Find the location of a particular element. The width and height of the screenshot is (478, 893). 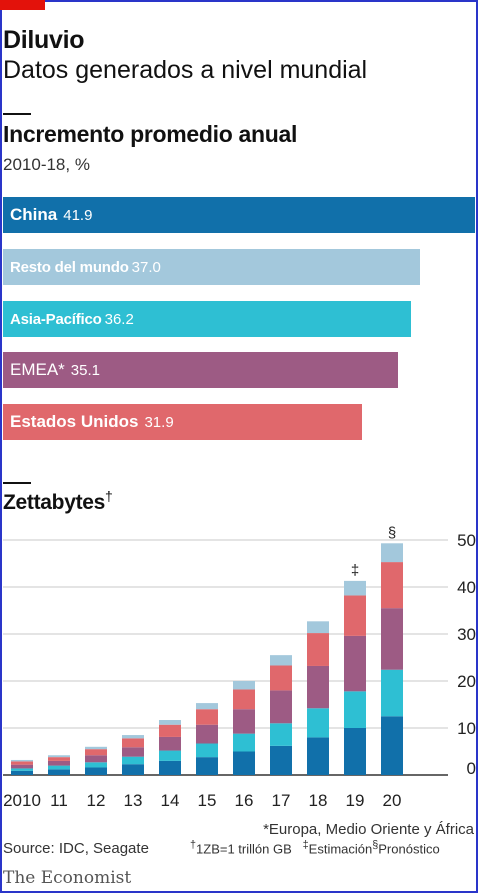

bar-label-china: China is located at coordinates (34, 214).